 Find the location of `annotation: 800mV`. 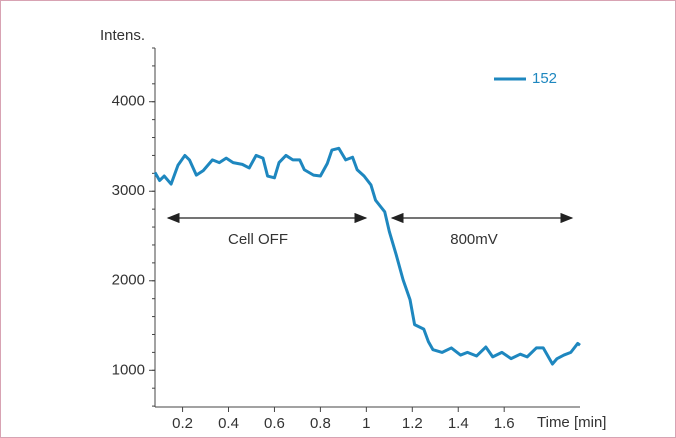

annotation: 800mV is located at coordinates (474, 239).